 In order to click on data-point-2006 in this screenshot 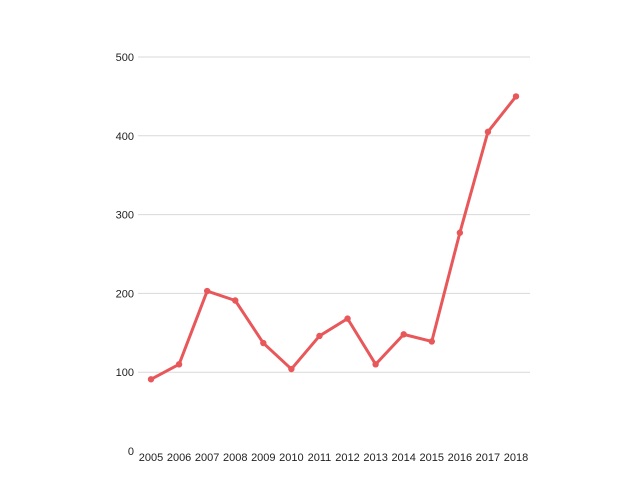, I will do `click(179, 364)`.